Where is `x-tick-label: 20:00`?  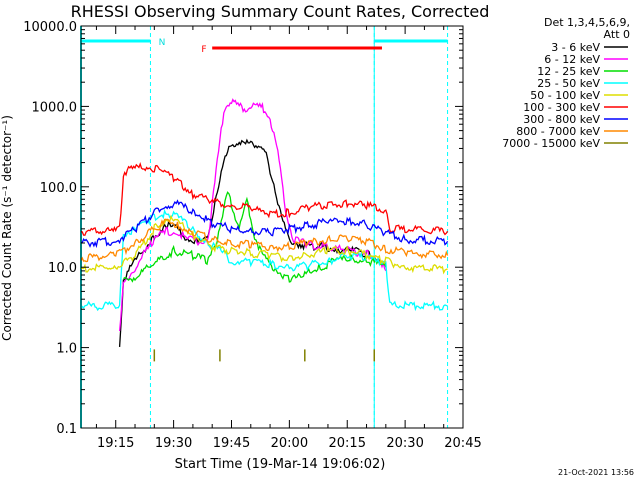
x-tick-label: 20:00 is located at coordinates (289, 443).